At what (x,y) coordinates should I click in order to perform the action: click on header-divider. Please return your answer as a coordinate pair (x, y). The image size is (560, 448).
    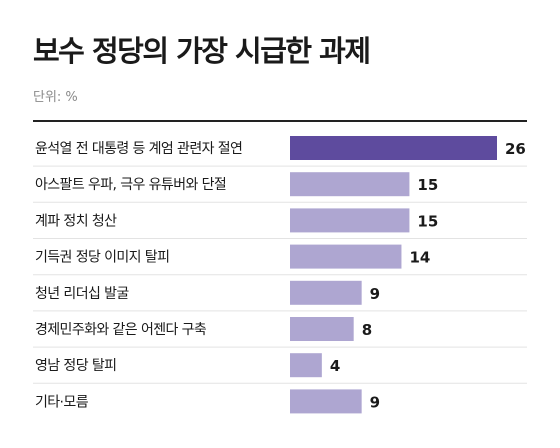
    Looking at the image, I should click on (280, 121).